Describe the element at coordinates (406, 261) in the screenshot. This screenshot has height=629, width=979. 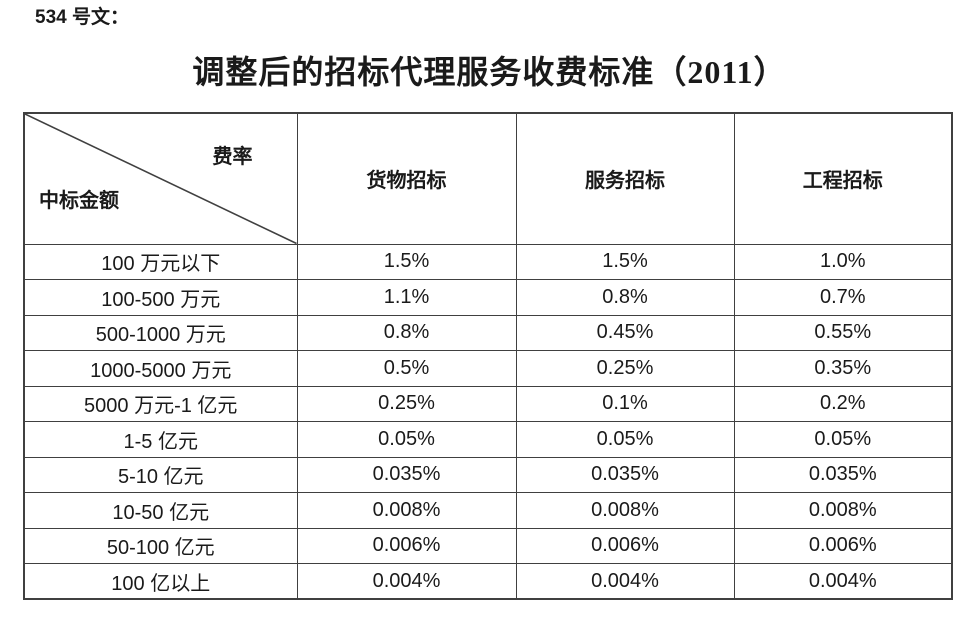
I see `rate-cell-goods: 1.5%` at that location.